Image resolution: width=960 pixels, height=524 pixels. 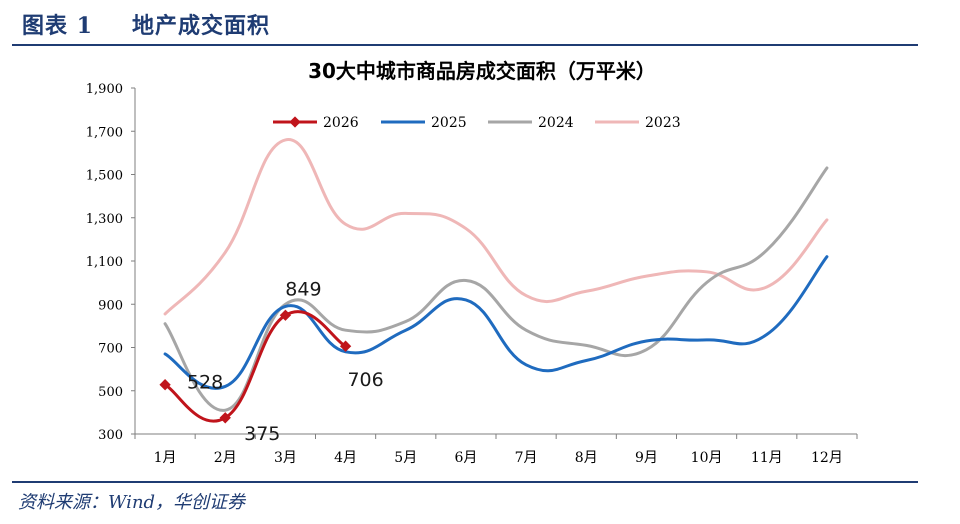 What do you see at coordinates (465, 23) in the screenshot?
I see `figure-header: 图表 1 地产成交面积` at bounding box center [465, 23].